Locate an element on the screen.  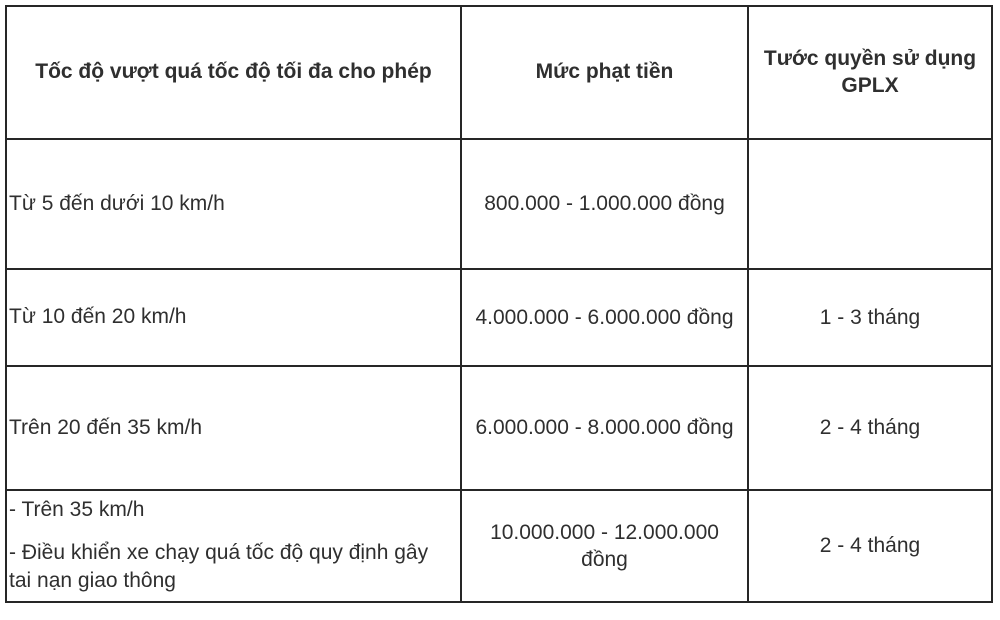
cell-license is located at coordinates (870, 204).